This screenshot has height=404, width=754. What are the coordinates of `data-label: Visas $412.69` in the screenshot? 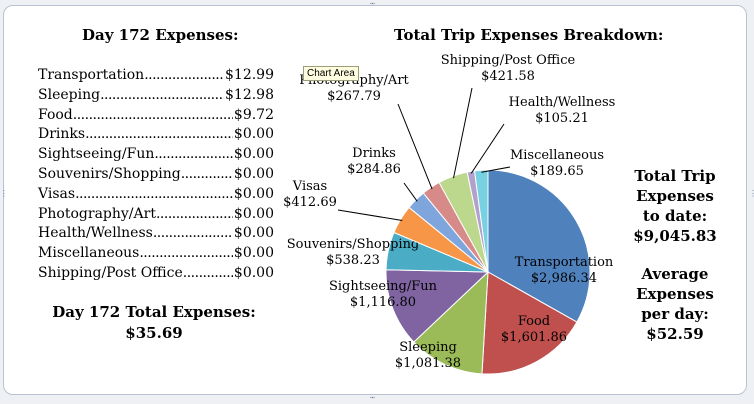 It's located at (310, 194).